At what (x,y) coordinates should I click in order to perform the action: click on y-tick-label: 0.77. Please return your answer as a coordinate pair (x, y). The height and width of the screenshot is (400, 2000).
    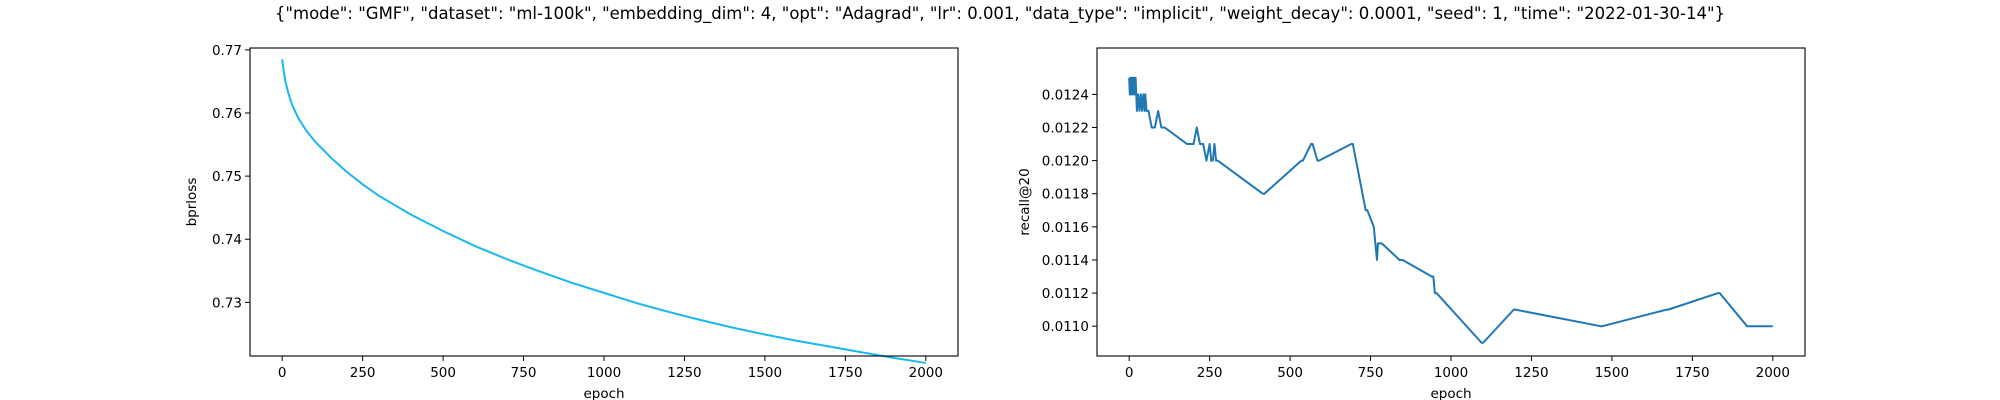
    Looking at the image, I should click on (227, 51).